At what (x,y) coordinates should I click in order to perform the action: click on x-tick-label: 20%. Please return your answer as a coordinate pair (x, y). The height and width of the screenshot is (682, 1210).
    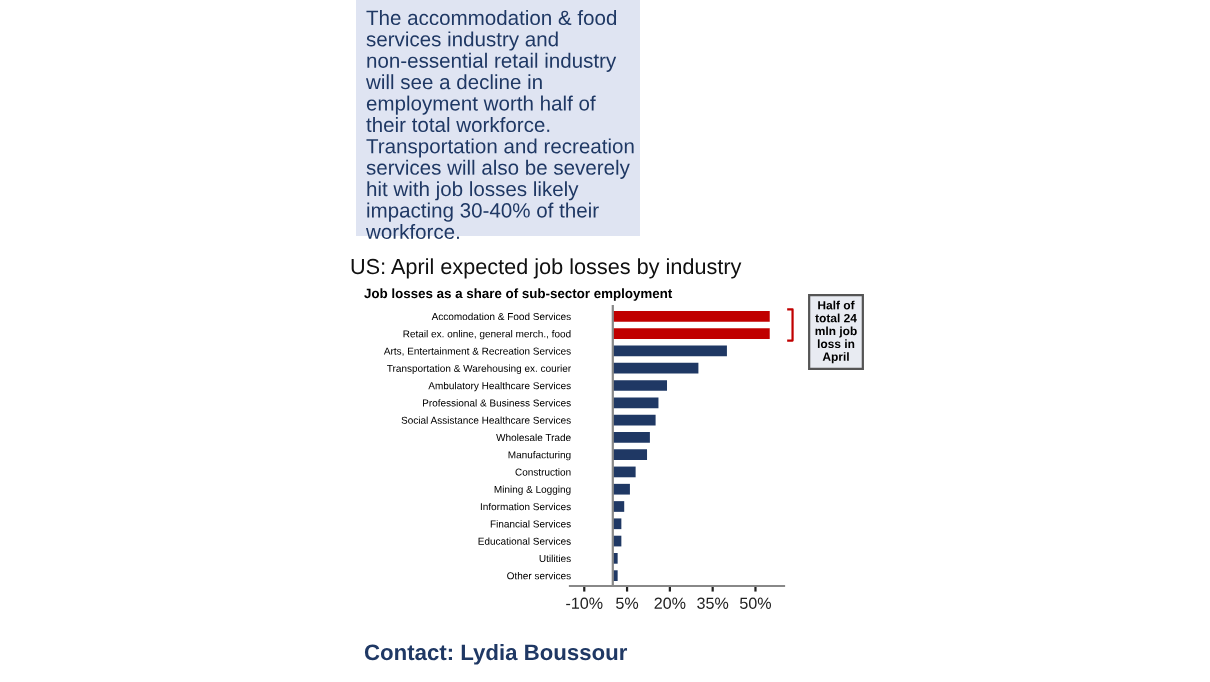
    Looking at the image, I should click on (670, 603).